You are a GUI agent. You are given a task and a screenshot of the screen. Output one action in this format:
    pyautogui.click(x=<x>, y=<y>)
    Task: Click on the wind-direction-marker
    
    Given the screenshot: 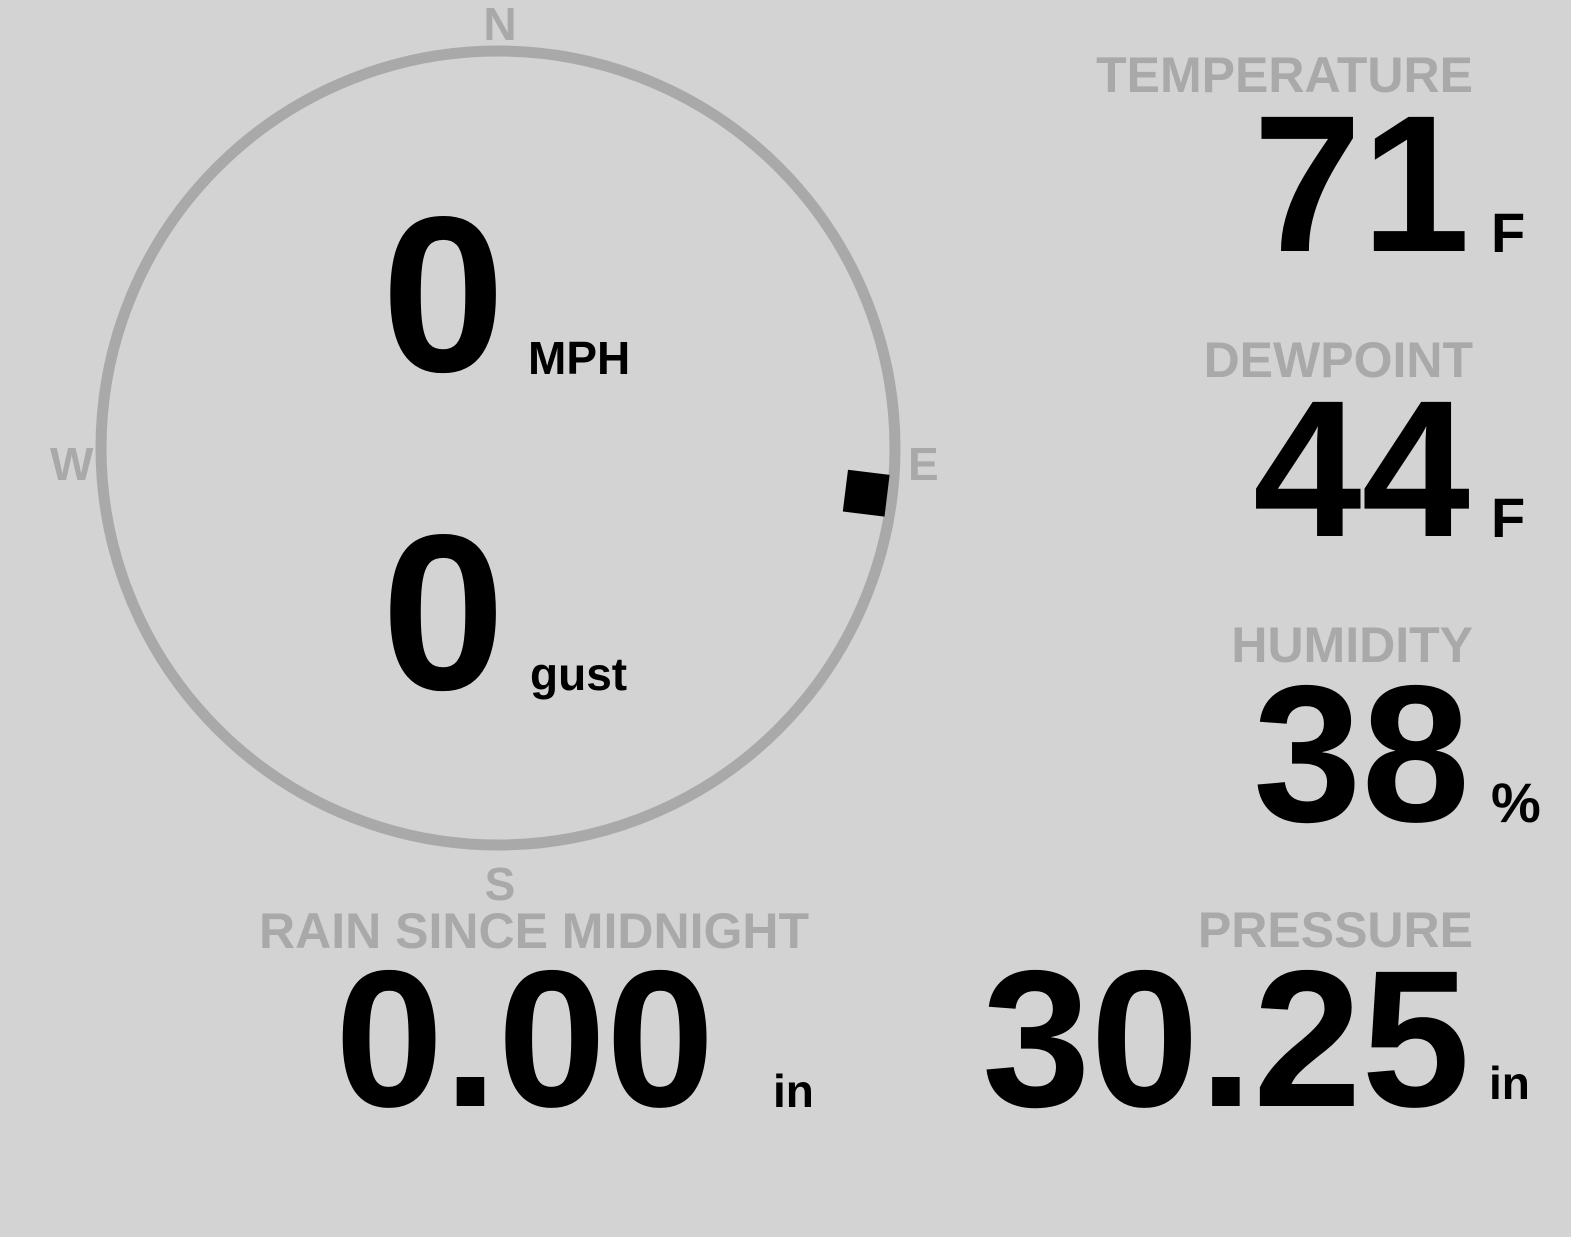 What is the action you would take?
    pyautogui.click(x=866, y=493)
    